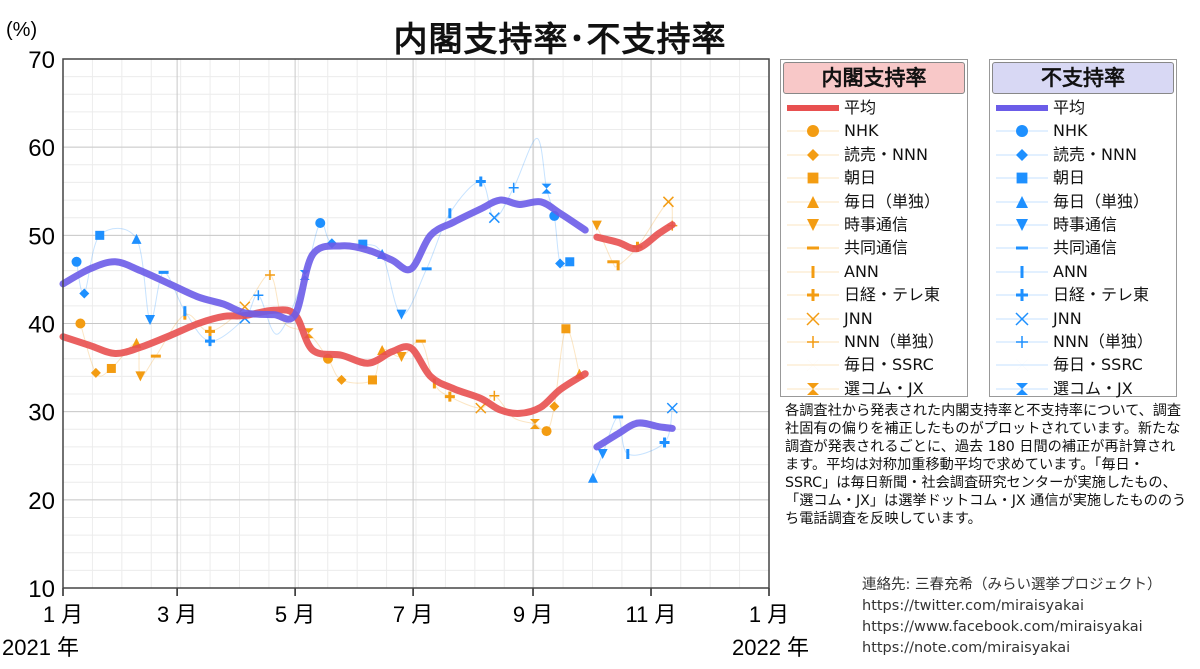  I want to click on approve-legend-item: 読売・NNN, so click(874, 154).